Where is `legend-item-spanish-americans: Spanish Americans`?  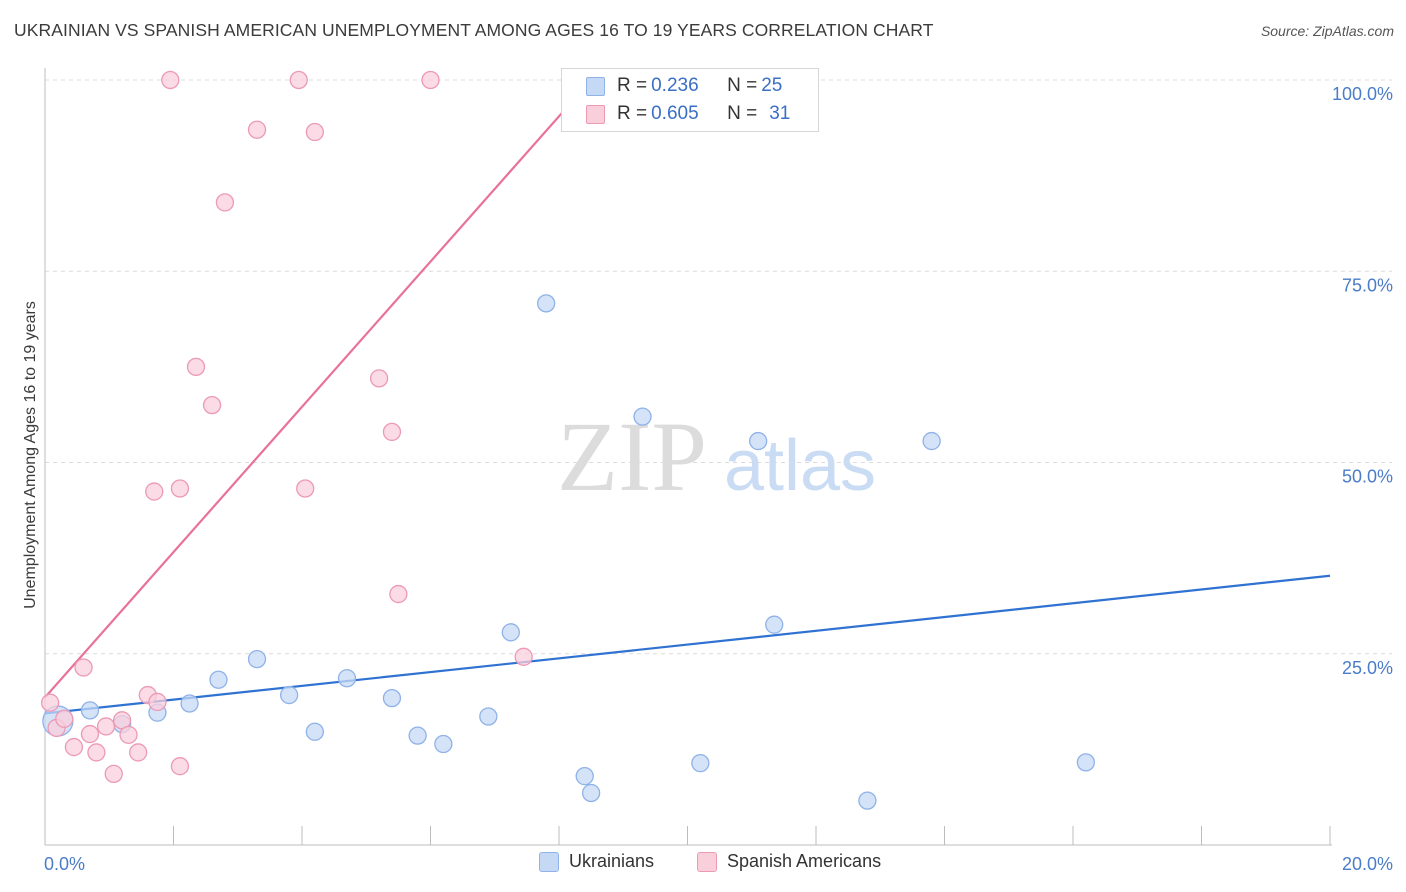 legend-item-spanish-americans: Spanish Americans is located at coordinates (789, 861).